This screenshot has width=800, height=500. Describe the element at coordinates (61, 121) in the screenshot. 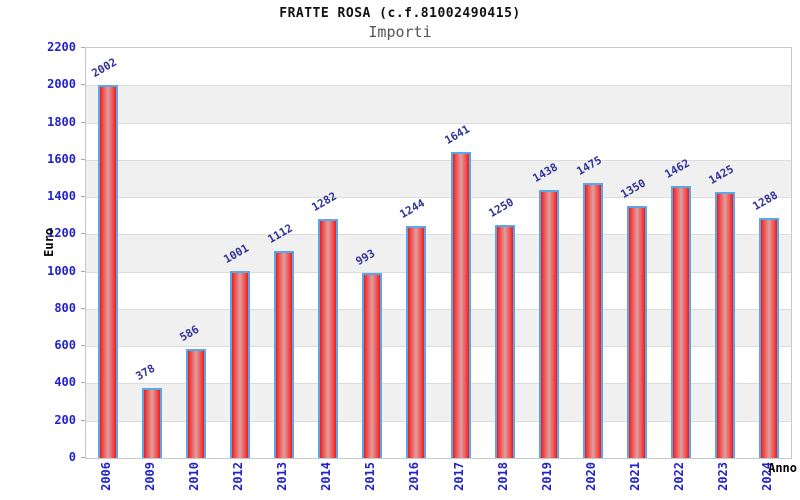

I see `y-tick-label: 1800` at that location.